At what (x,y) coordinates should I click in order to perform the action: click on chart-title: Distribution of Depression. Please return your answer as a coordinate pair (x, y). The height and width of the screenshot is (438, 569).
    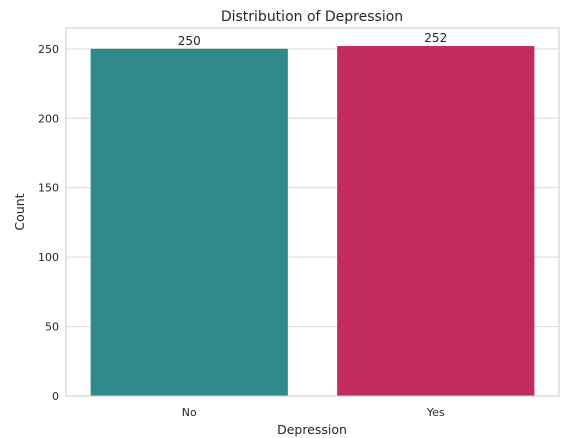
    Looking at the image, I should click on (312, 17).